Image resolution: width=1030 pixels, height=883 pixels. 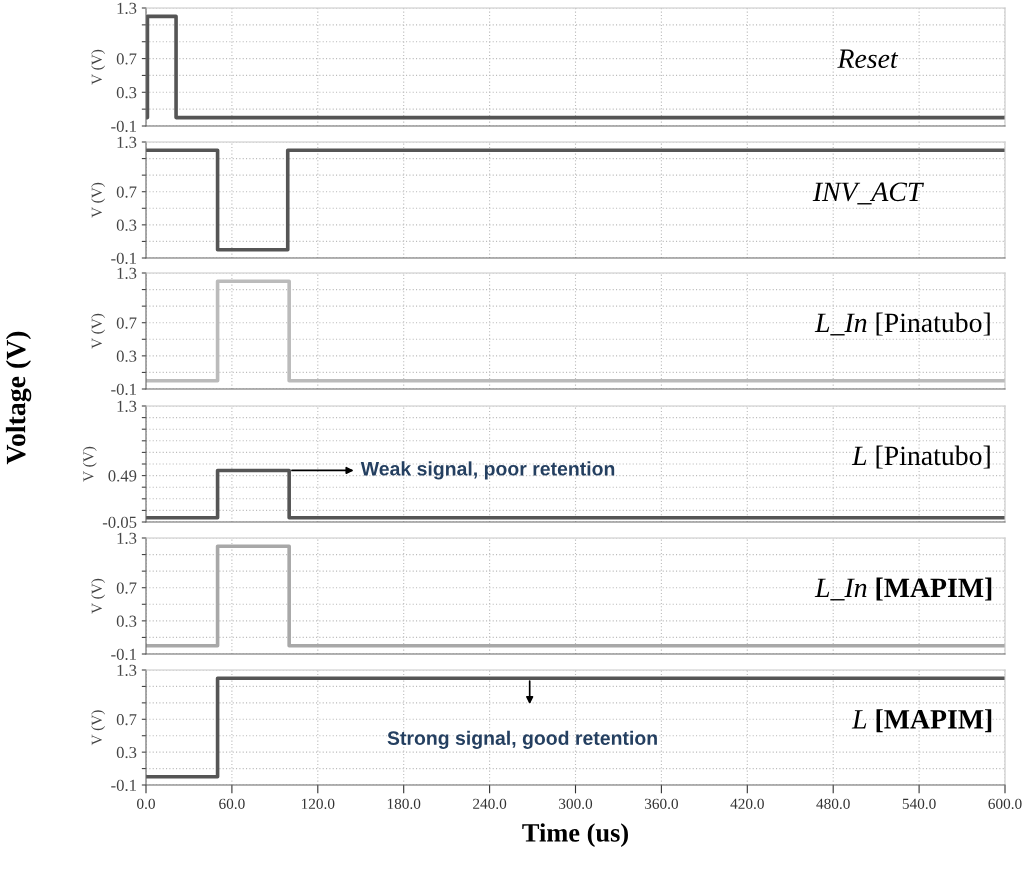 What do you see at coordinates (868, 193) in the screenshot?
I see `text: INV_ACT` at bounding box center [868, 193].